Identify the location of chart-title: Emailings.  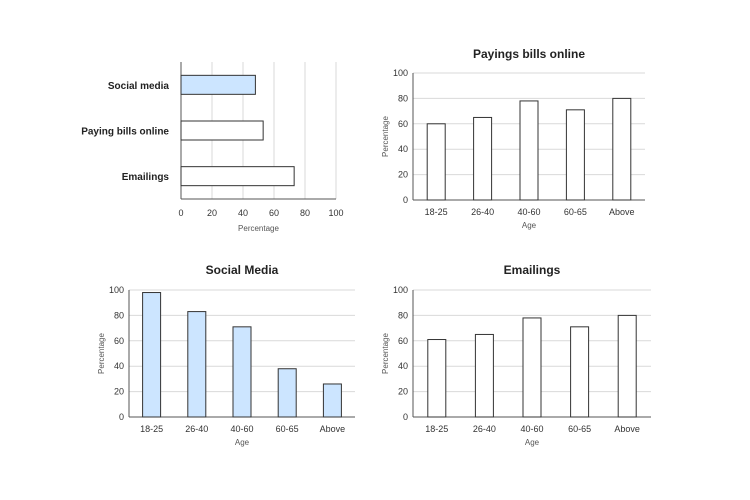
(532, 270).